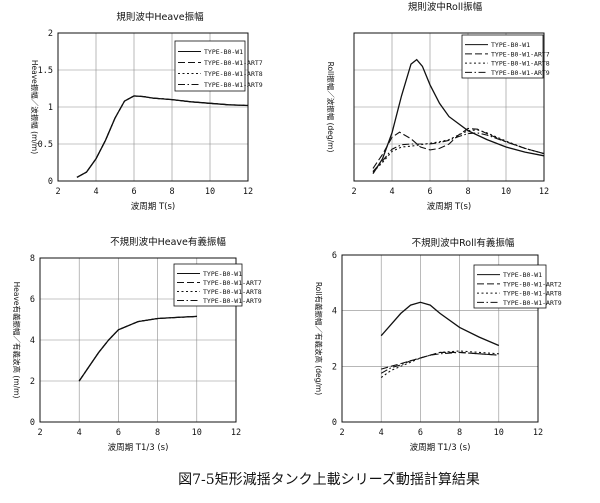  Describe the element at coordinates (17, 340) in the screenshot. I see `y-axis-label: Heave有義振幅／有義波高 (m/m)` at that location.